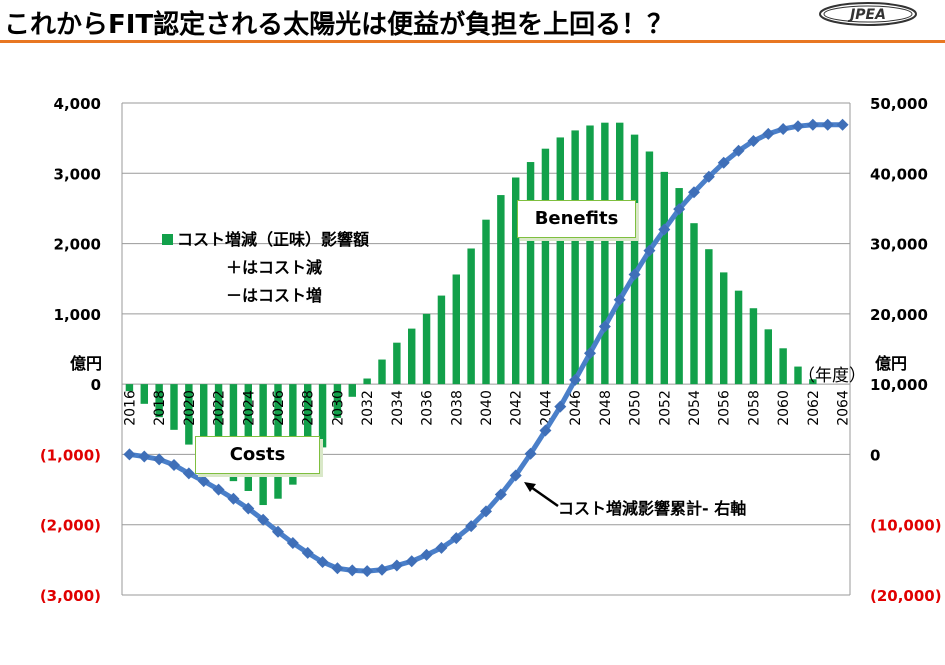 The image size is (945, 665). What do you see at coordinates (560, 406) in the screenshot?
I see `line-marker-2045` at bounding box center [560, 406].